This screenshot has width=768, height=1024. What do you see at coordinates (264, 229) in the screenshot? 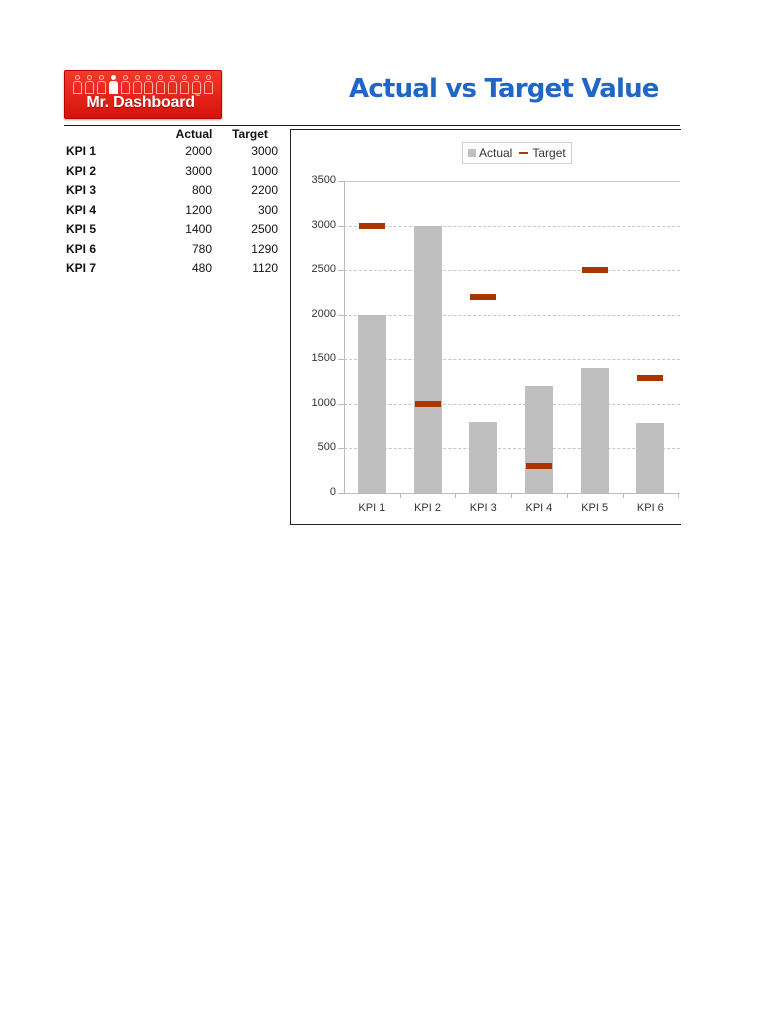
I see `target-value: 2500` at bounding box center [264, 229].